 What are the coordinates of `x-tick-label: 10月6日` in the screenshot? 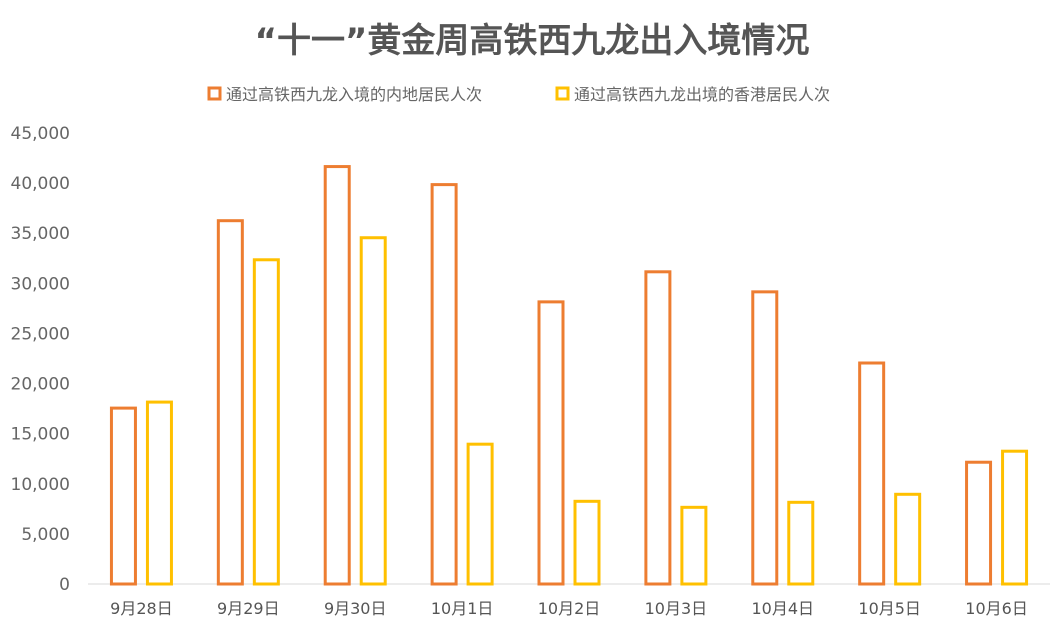 It's located at (996, 608).